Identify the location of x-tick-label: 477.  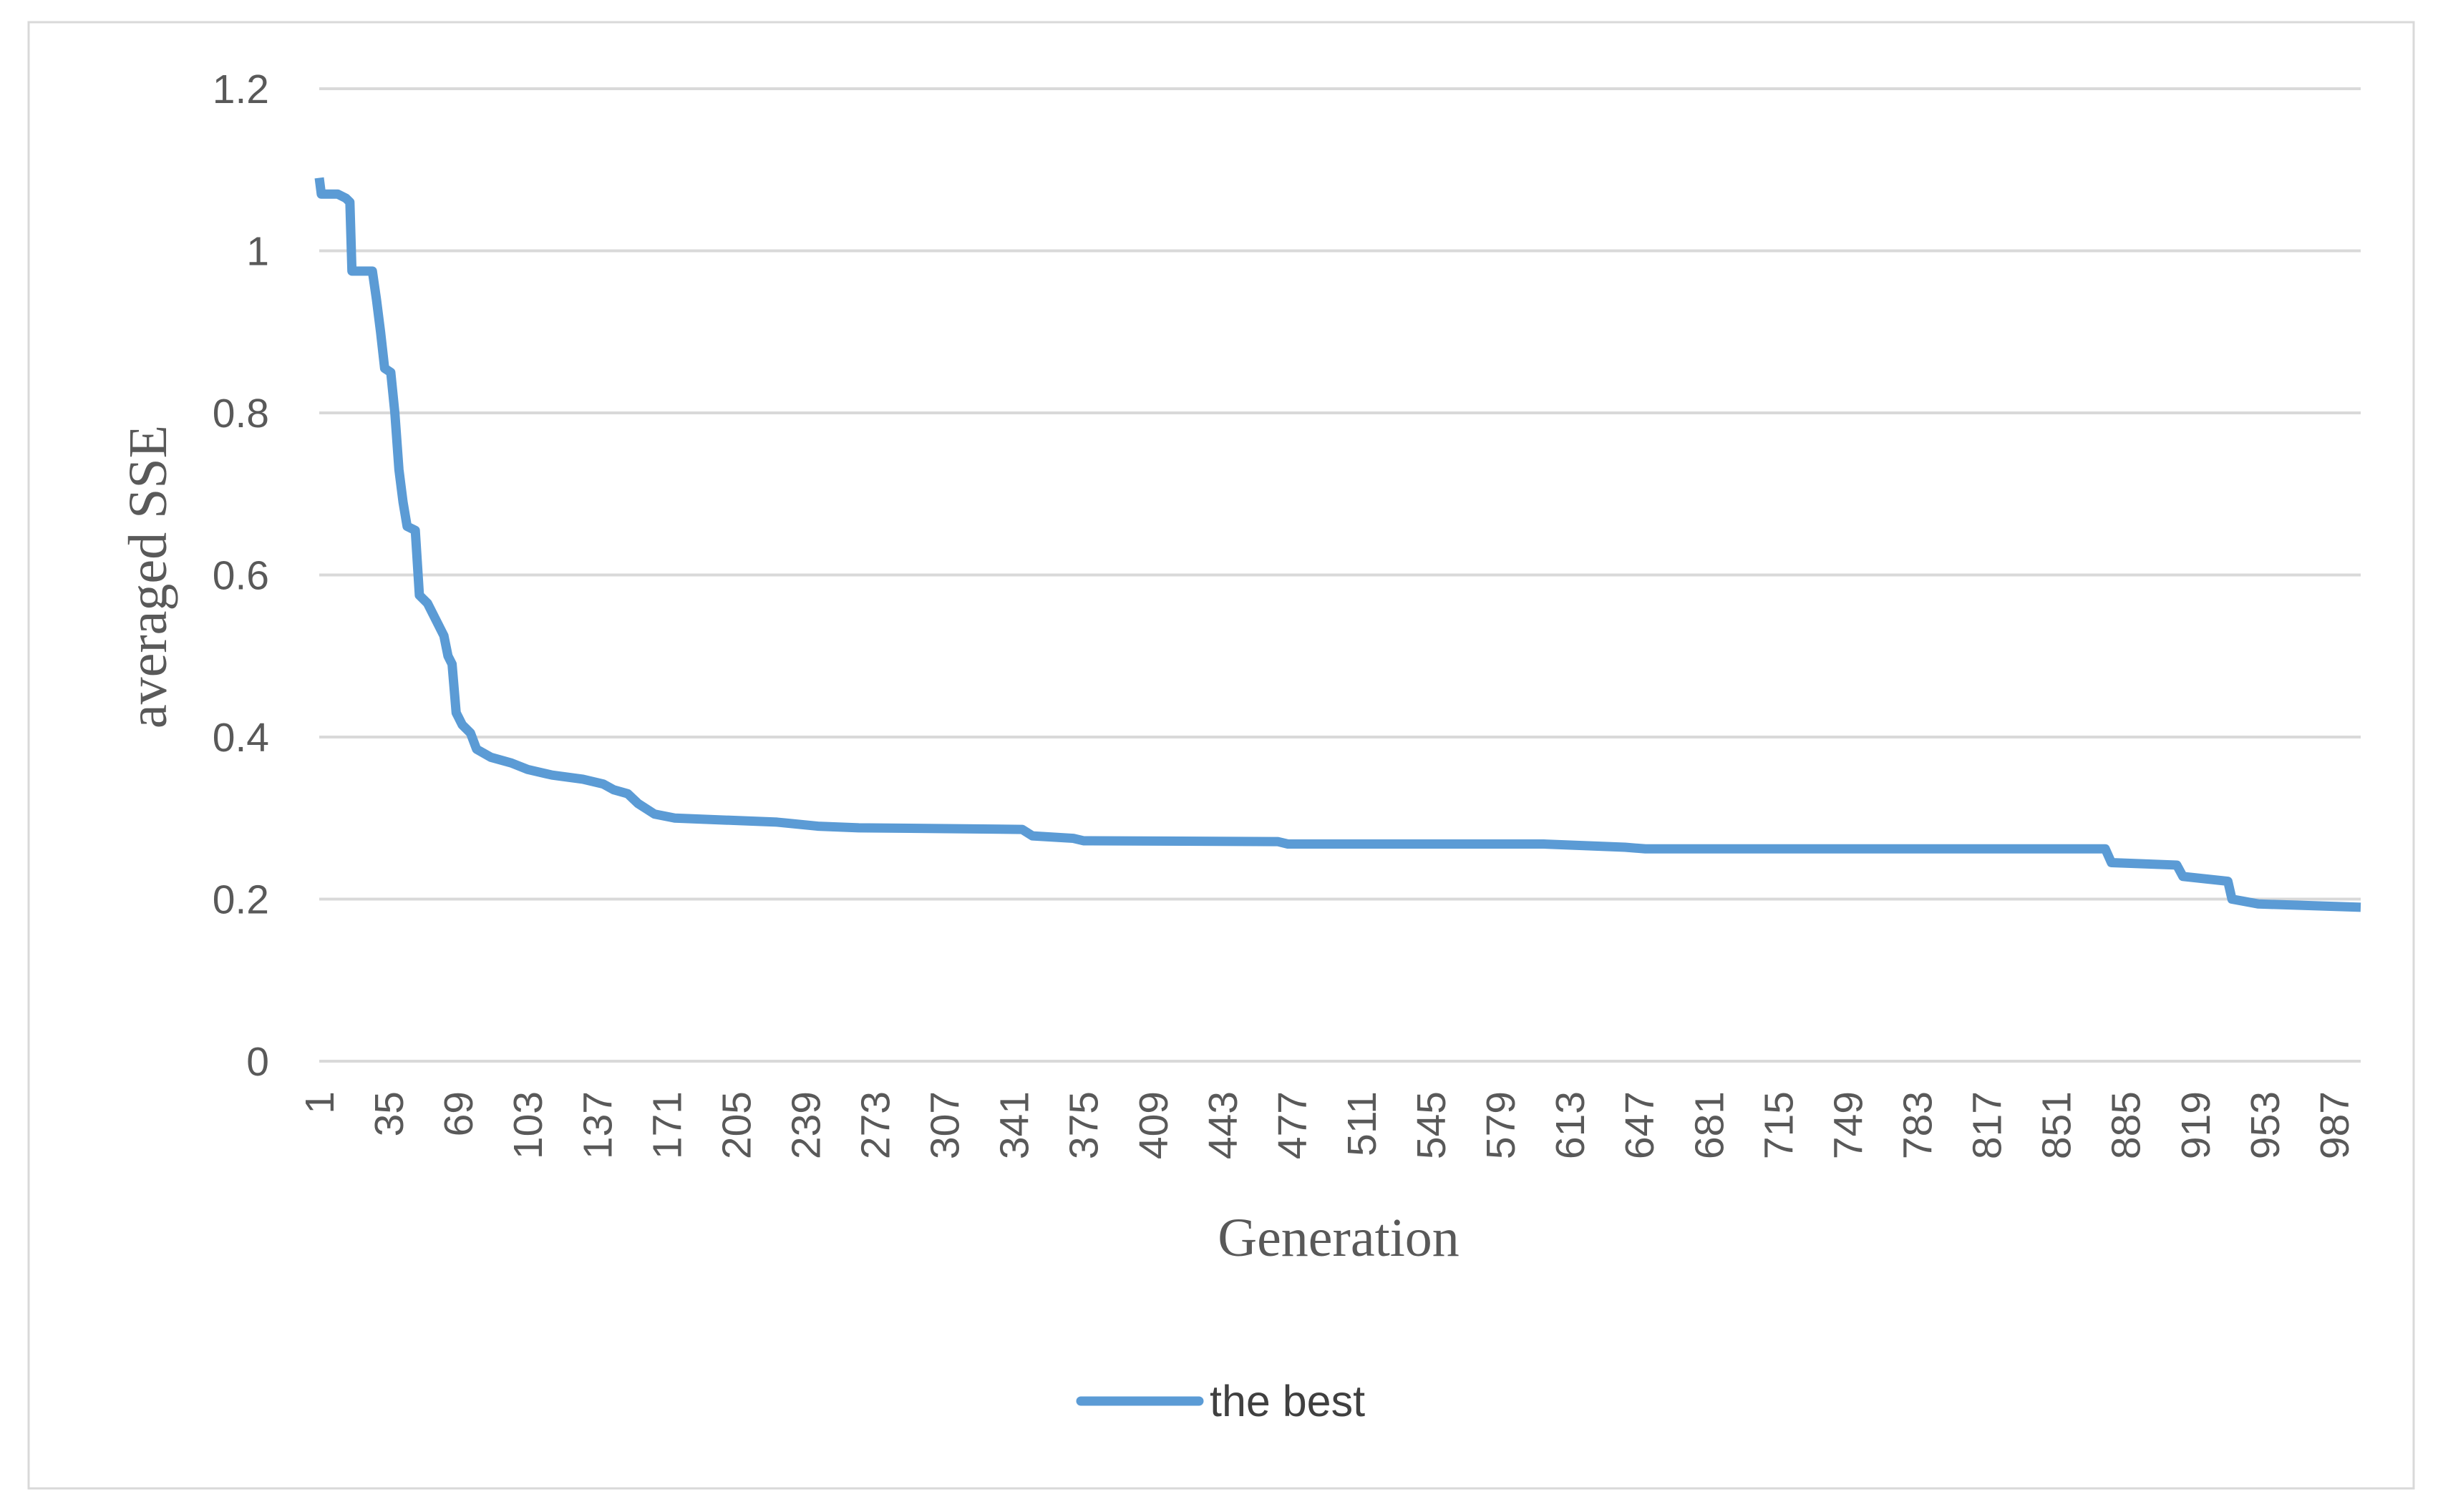
(1293, 1125).